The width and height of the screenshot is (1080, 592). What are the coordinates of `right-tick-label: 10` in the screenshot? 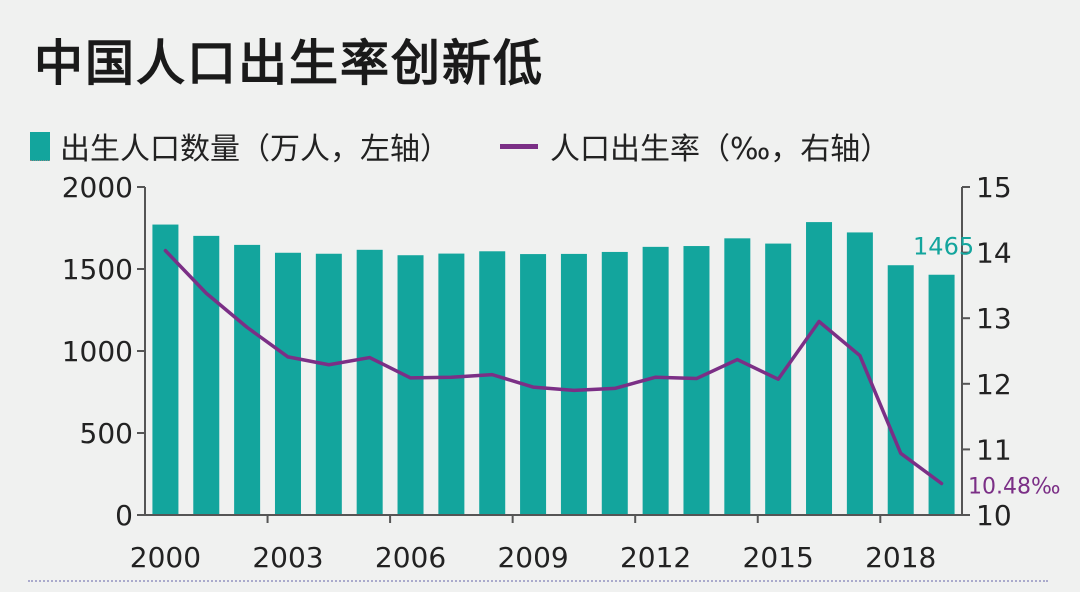 It's located at (994, 515).